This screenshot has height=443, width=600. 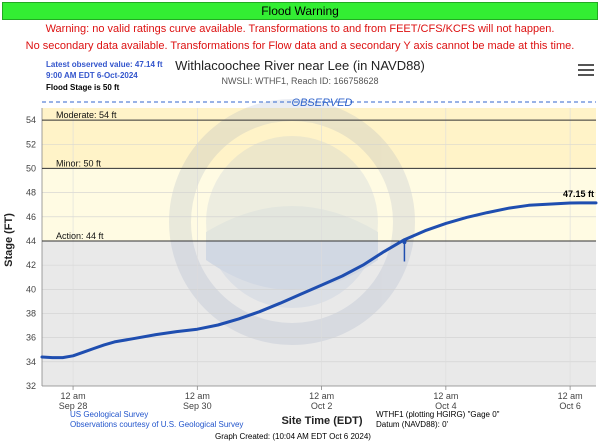 What do you see at coordinates (31, 168) in the screenshot?
I see `y-tick-label: 50` at bounding box center [31, 168].